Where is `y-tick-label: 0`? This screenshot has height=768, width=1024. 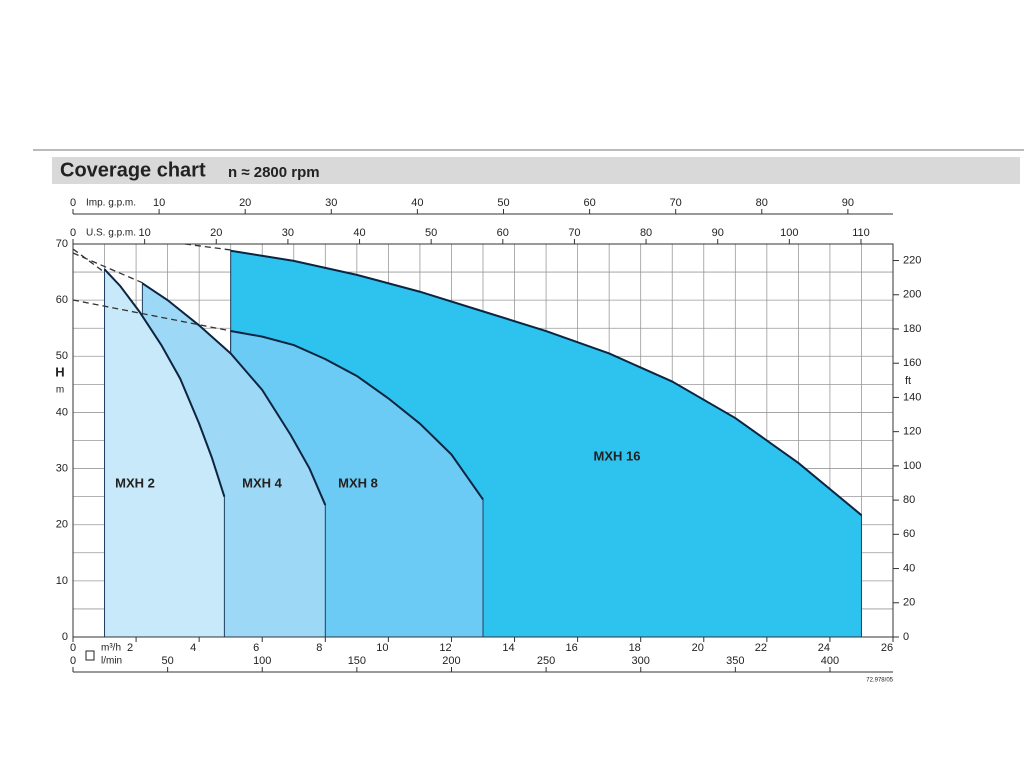
y-tick-label: 0 is located at coordinates (65, 637).